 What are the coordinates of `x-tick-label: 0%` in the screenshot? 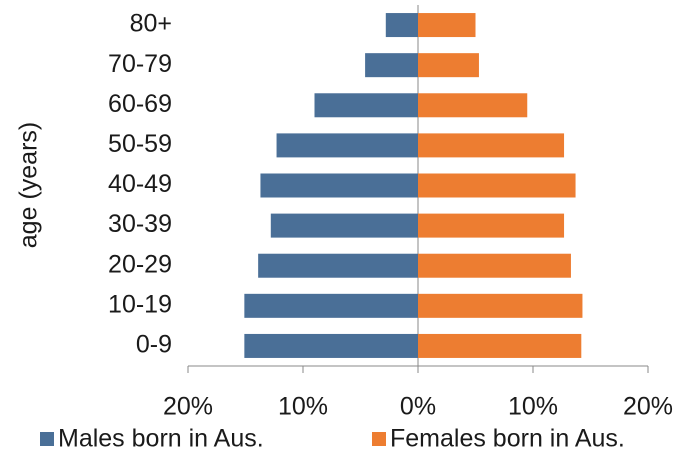 It's located at (418, 407).